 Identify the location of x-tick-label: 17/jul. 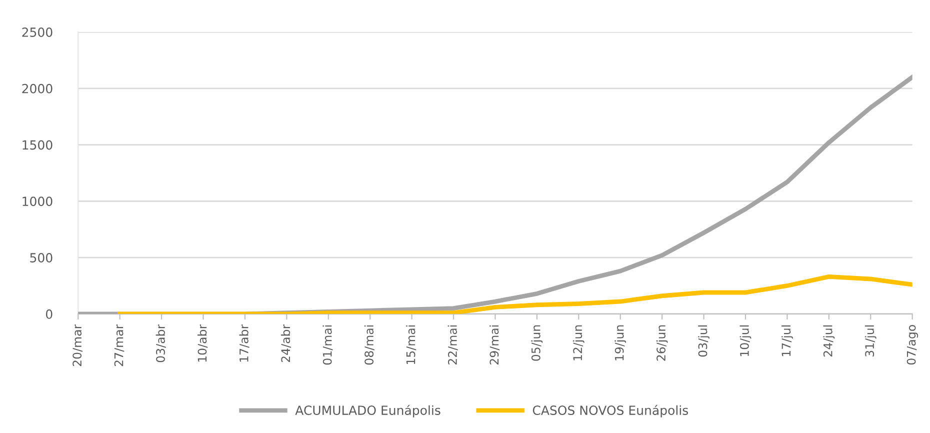
(787, 340).